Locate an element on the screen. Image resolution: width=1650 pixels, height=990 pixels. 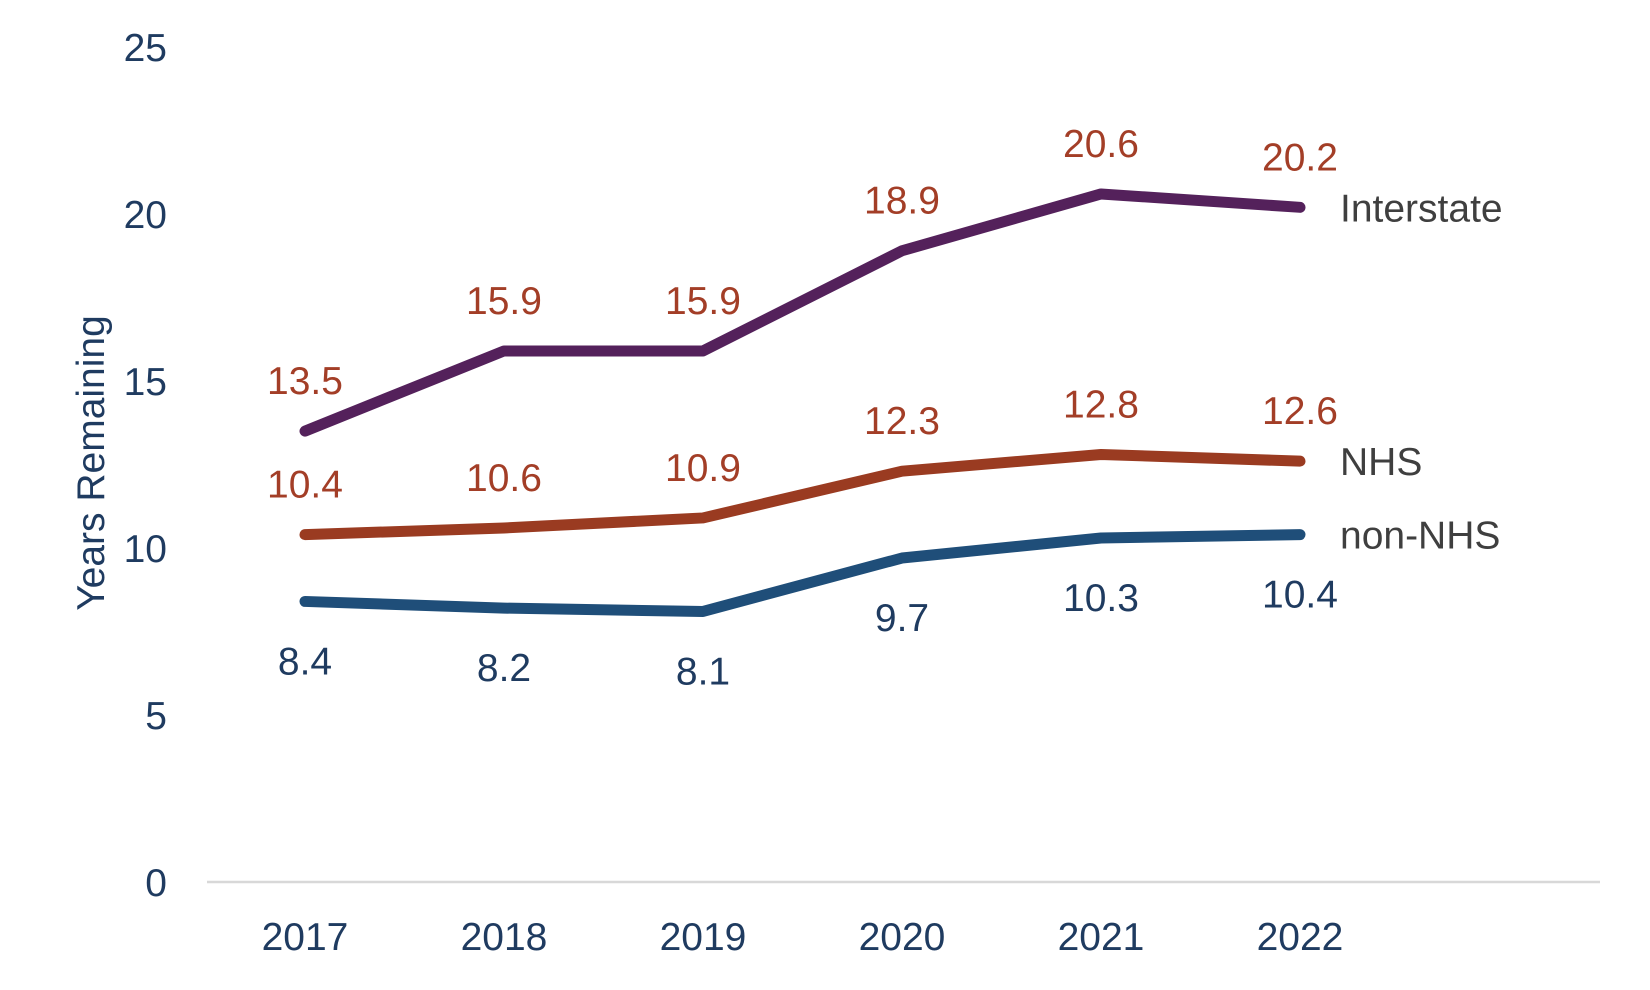
y-axis-title: Years Remaining is located at coordinates (91, 463).